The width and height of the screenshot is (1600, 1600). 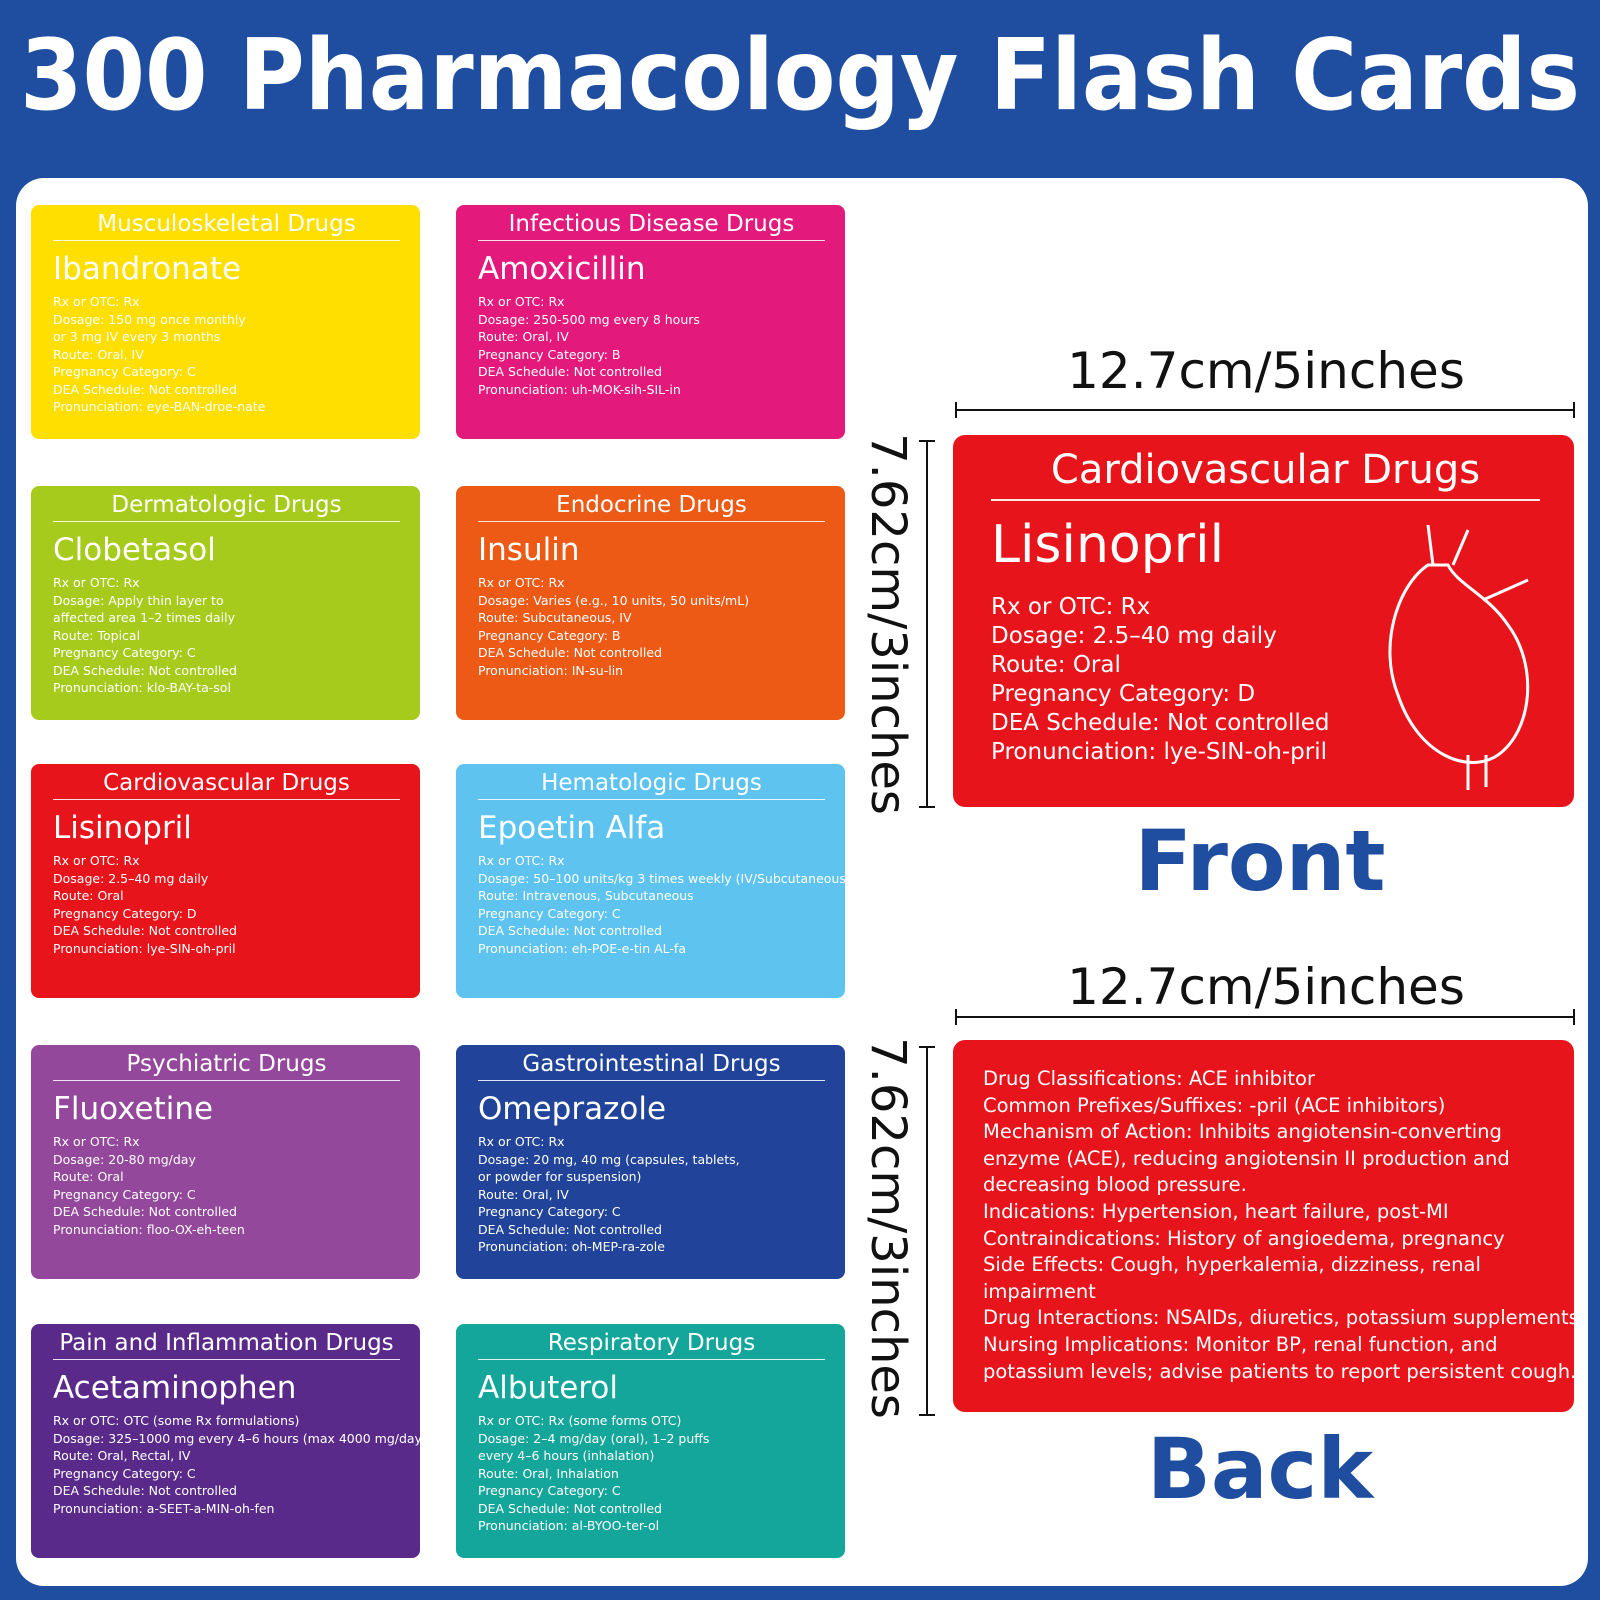 What do you see at coordinates (651, 785) in the screenshot?
I see `card-category: Hematologic Drugs` at bounding box center [651, 785].